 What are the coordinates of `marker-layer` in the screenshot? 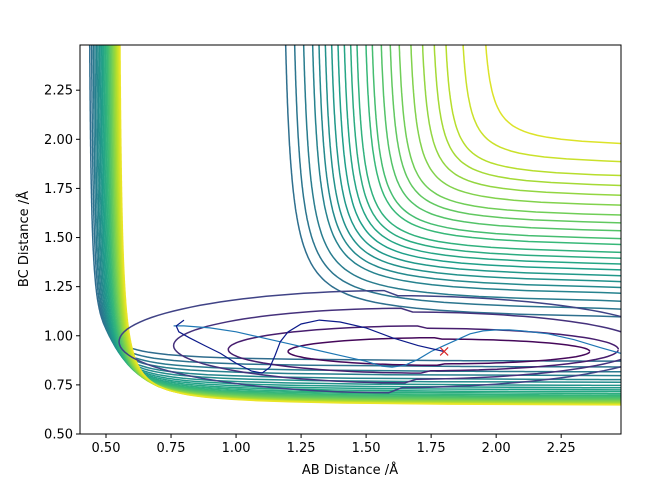 It's located at (444, 351).